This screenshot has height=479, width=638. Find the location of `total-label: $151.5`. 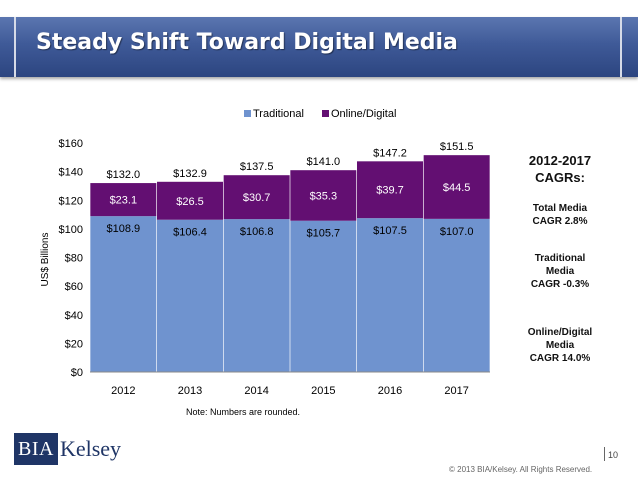

total-label: $151.5 is located at coordinates (457, 147).